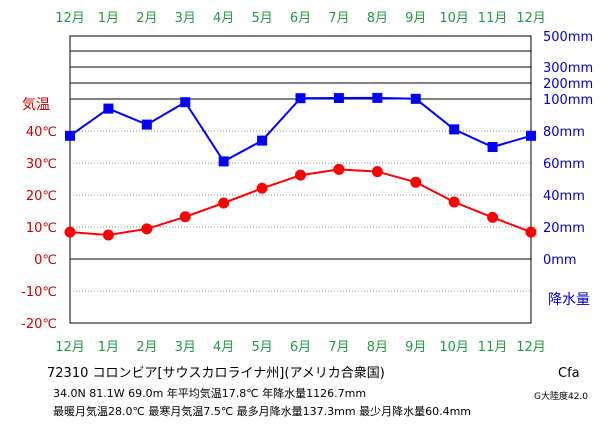 Image resolution: width=611 pixels, height=425 pixels. I want to click on month-label-top: 1月, so click(108, 18).